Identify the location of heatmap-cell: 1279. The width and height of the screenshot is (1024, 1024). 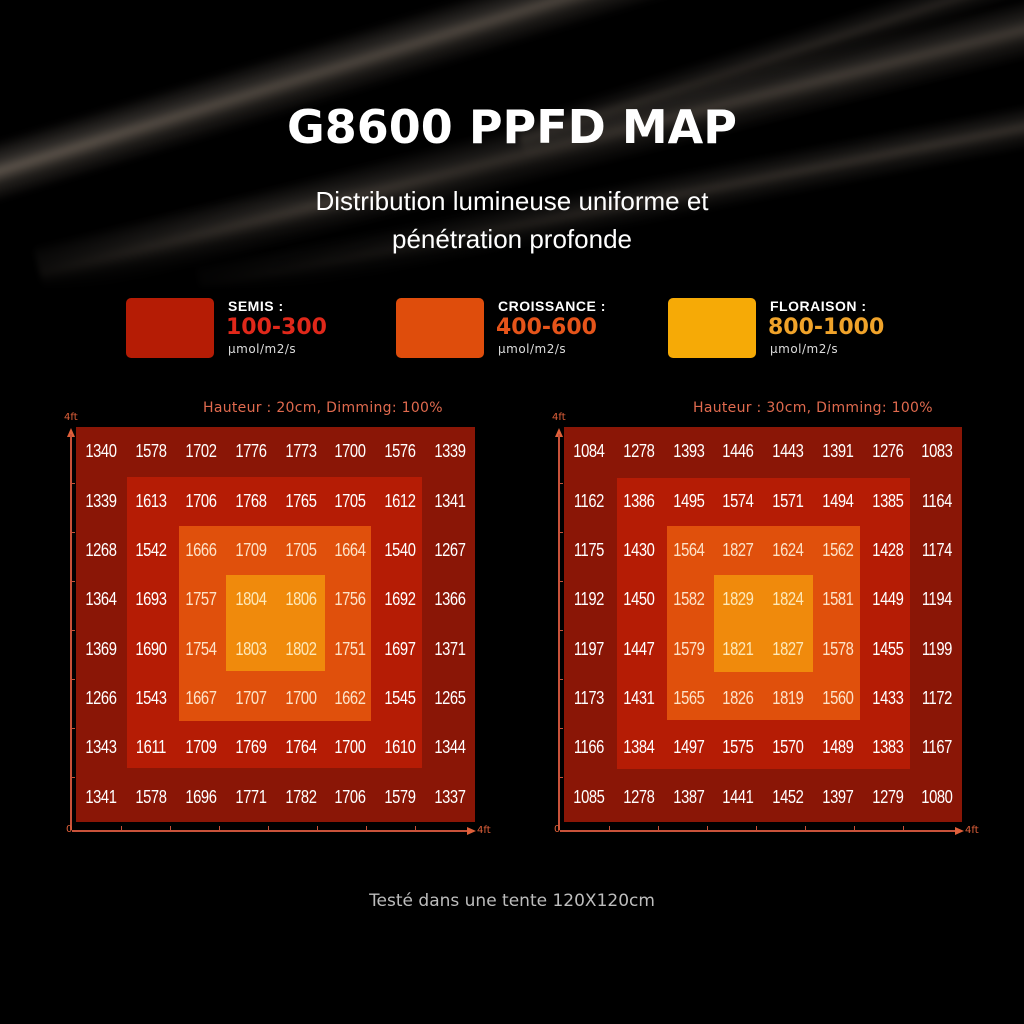
(887, 796).